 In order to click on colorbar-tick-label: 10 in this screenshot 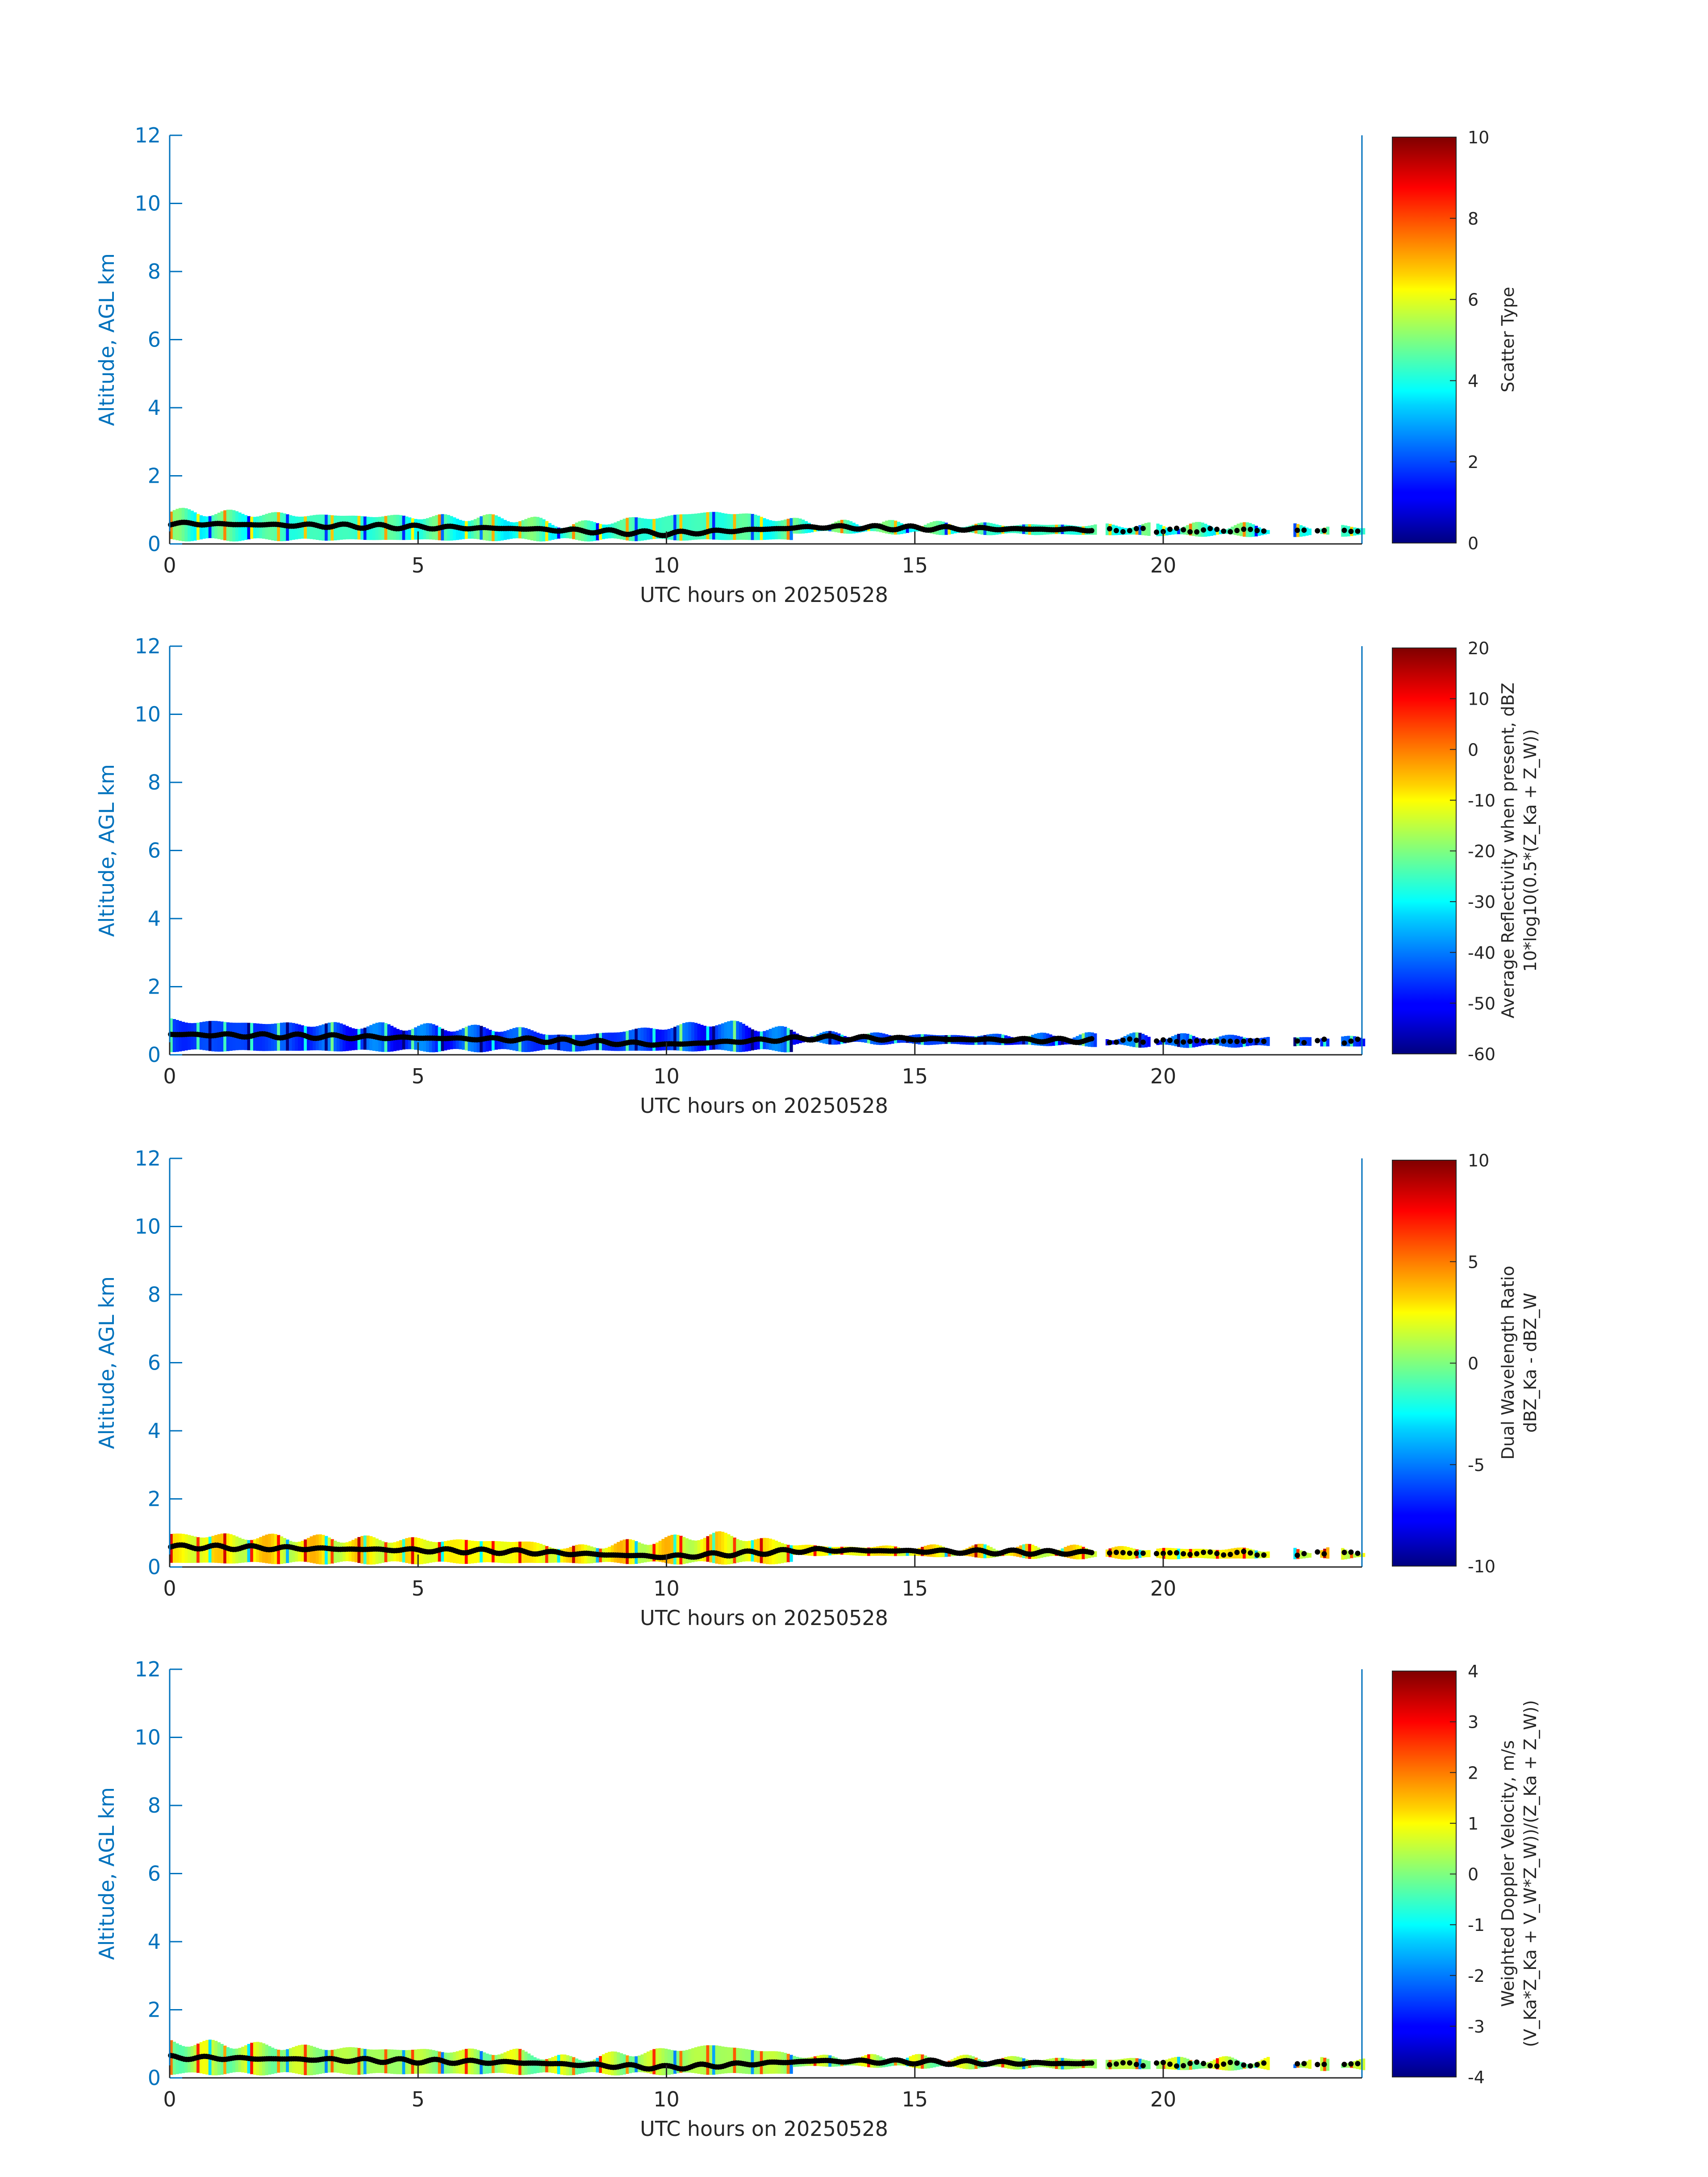, I will do `click(1478, 137)`.